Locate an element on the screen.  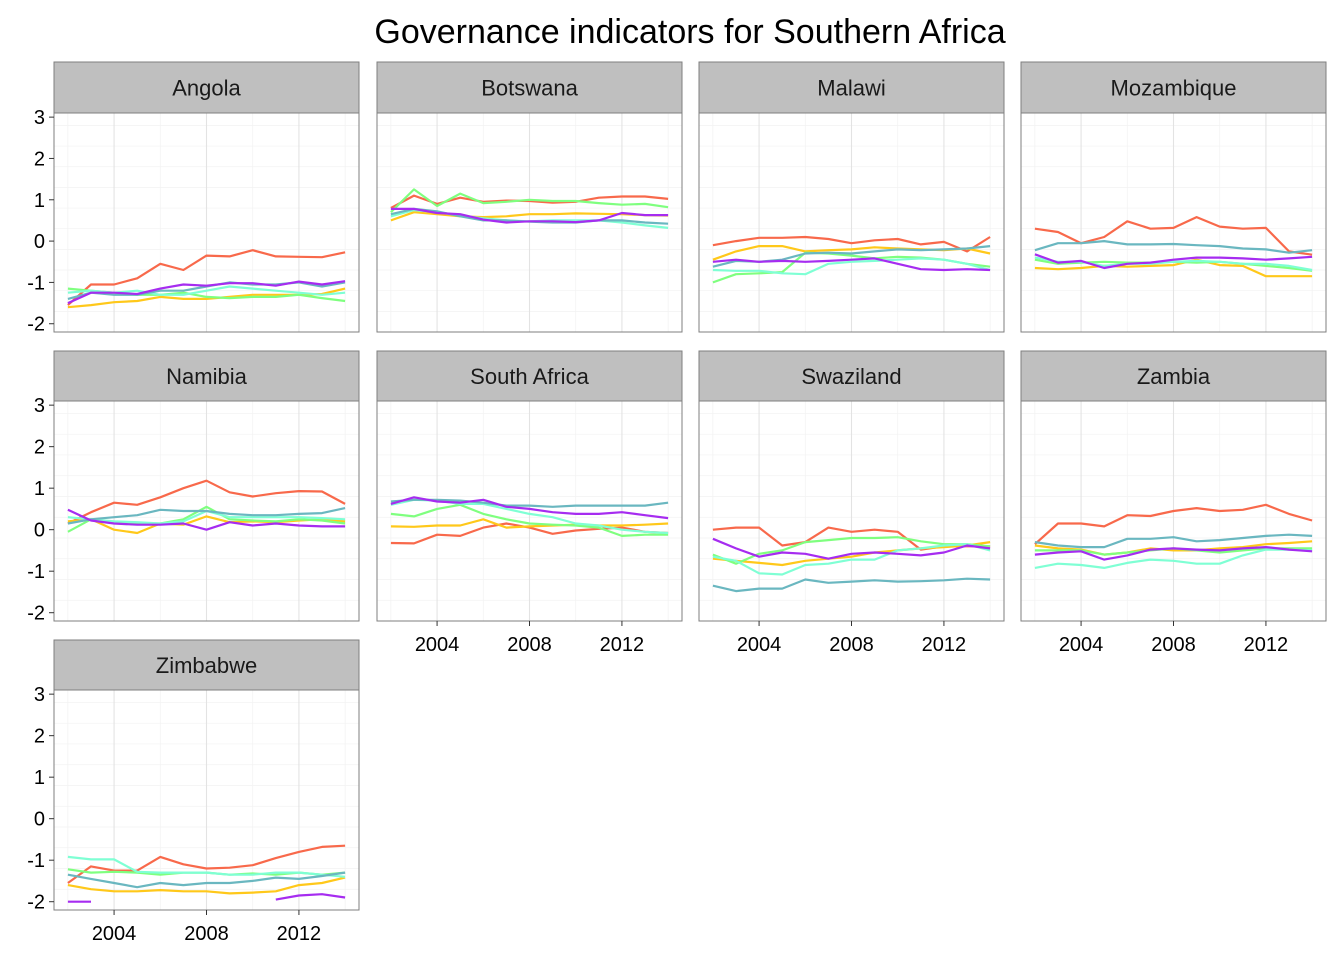
panel-zimbabwe: Zimbabwe -2 -1 0 1 2 3 2004 2008 2012 is located at coordinates (193, 792).